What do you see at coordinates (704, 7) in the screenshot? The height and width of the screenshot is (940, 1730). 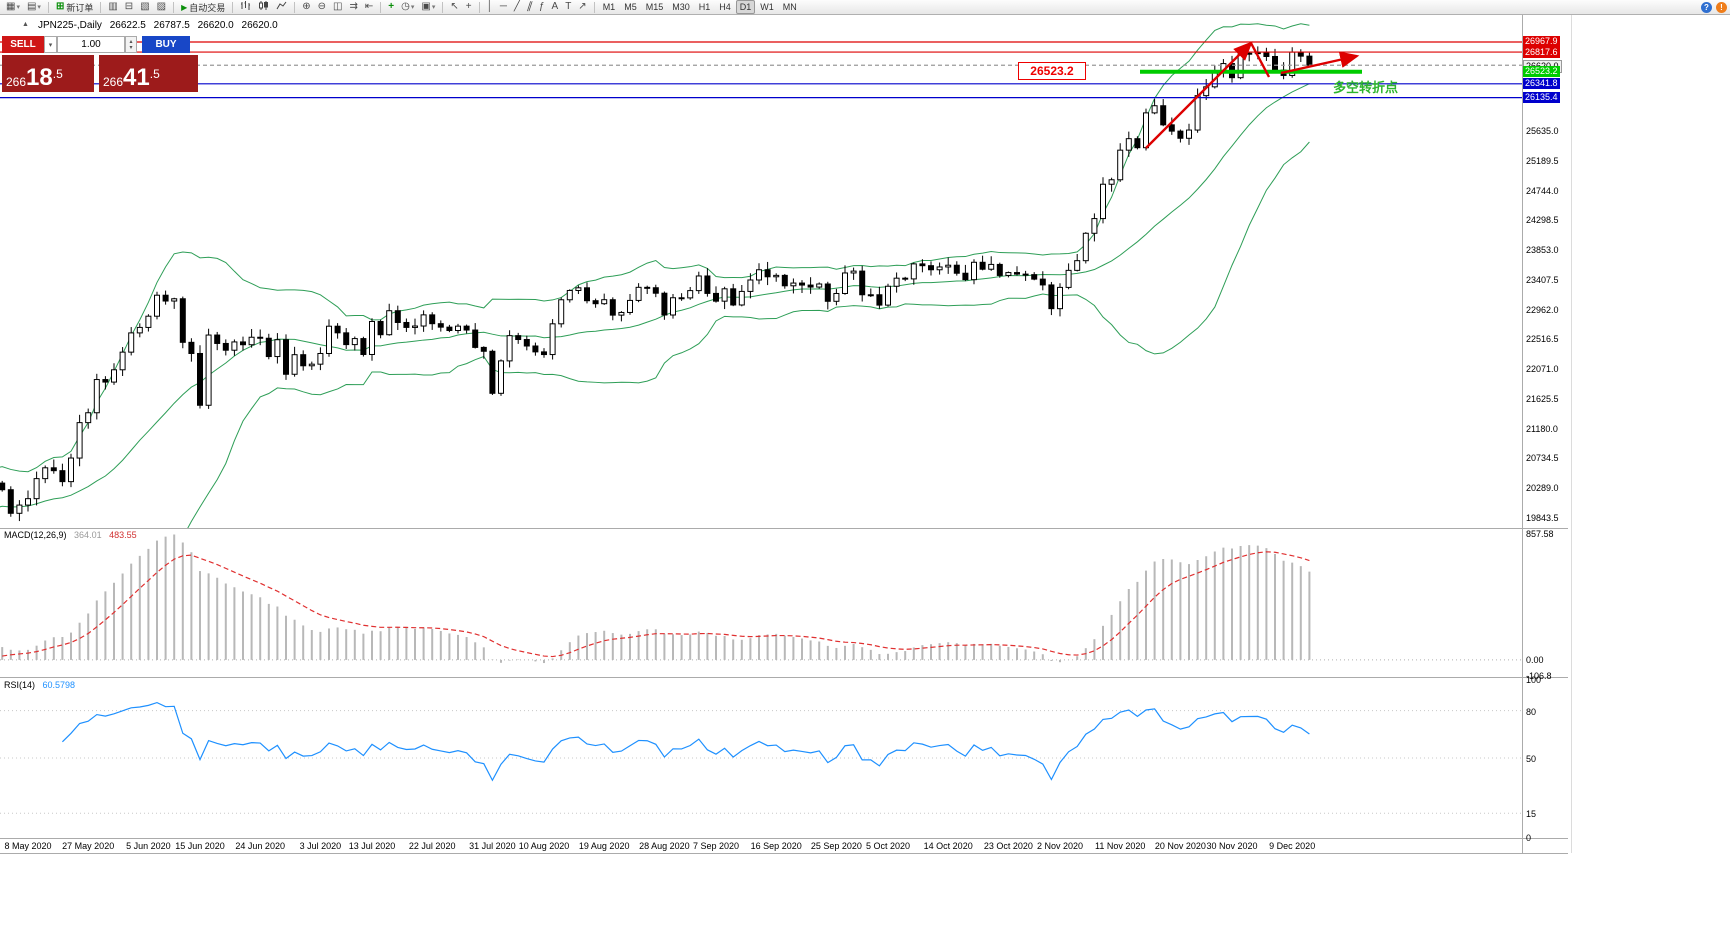 I see `timeframe-h1-button: H1` at bounding box center [704, 7].